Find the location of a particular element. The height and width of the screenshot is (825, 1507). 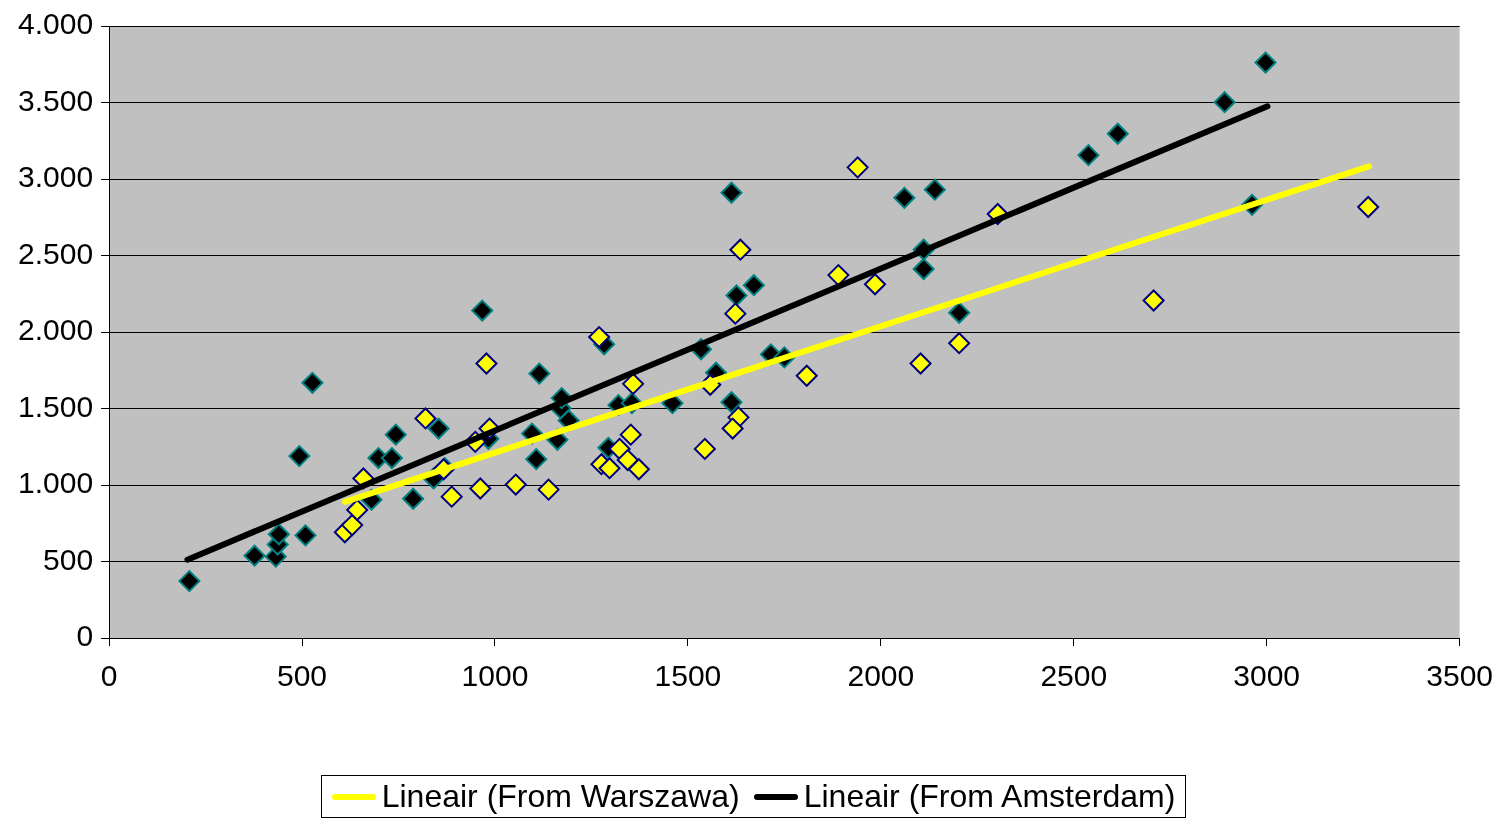

y-tick-label: 3.000 is located at coordinates (56, 177).